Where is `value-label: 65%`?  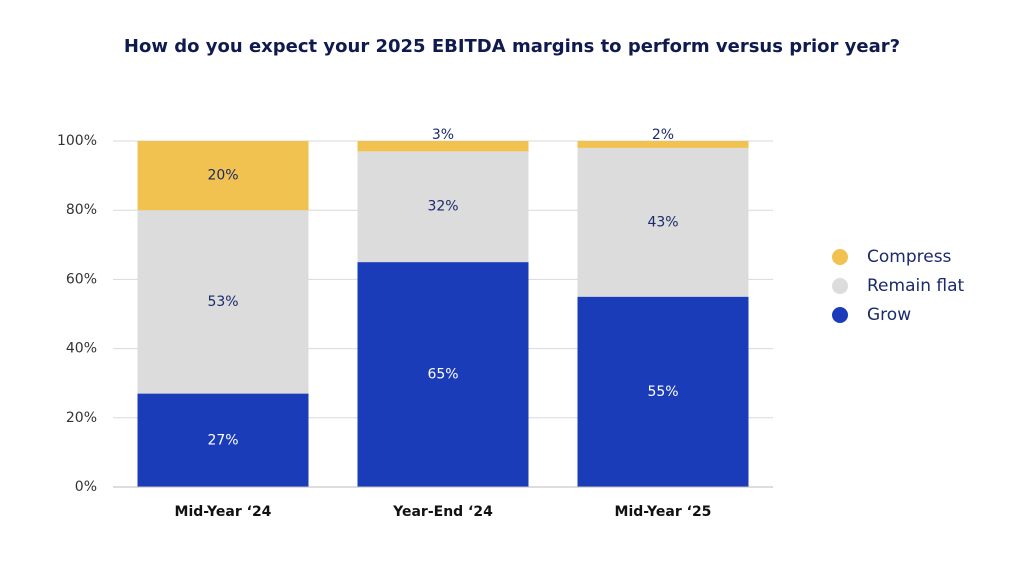 value-label: 65% is located at coordinates (442, 375).